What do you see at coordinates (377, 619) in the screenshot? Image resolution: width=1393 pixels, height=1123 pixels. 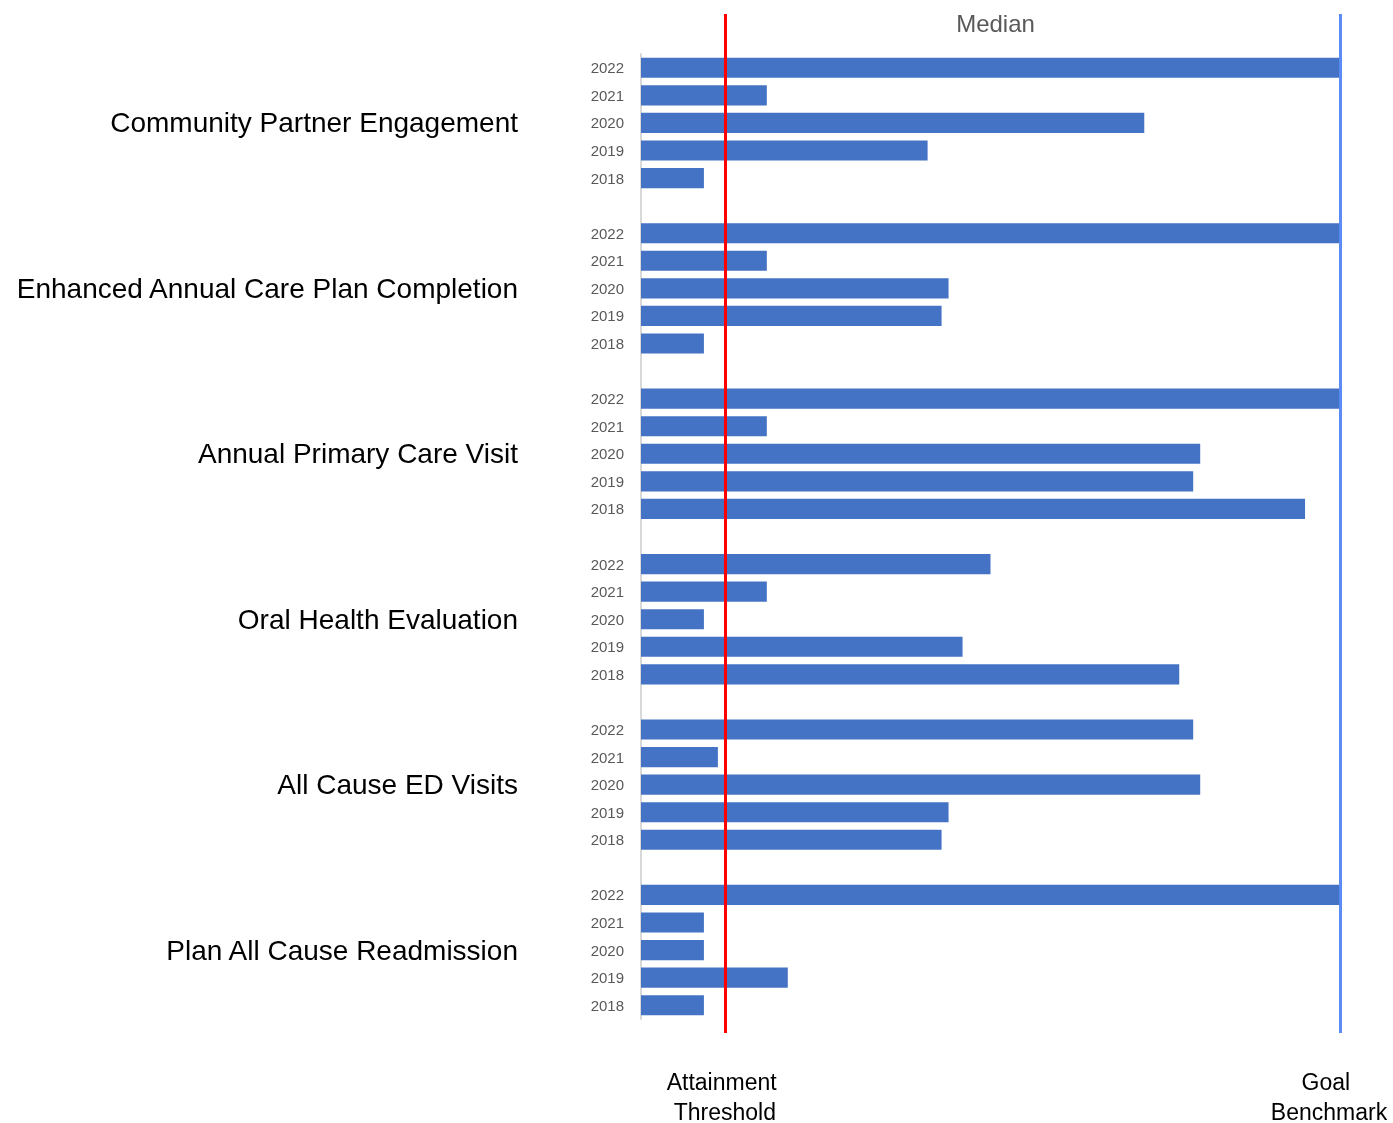 I see `text: Oral Health Evaluation` at bounding box center [377, 619].